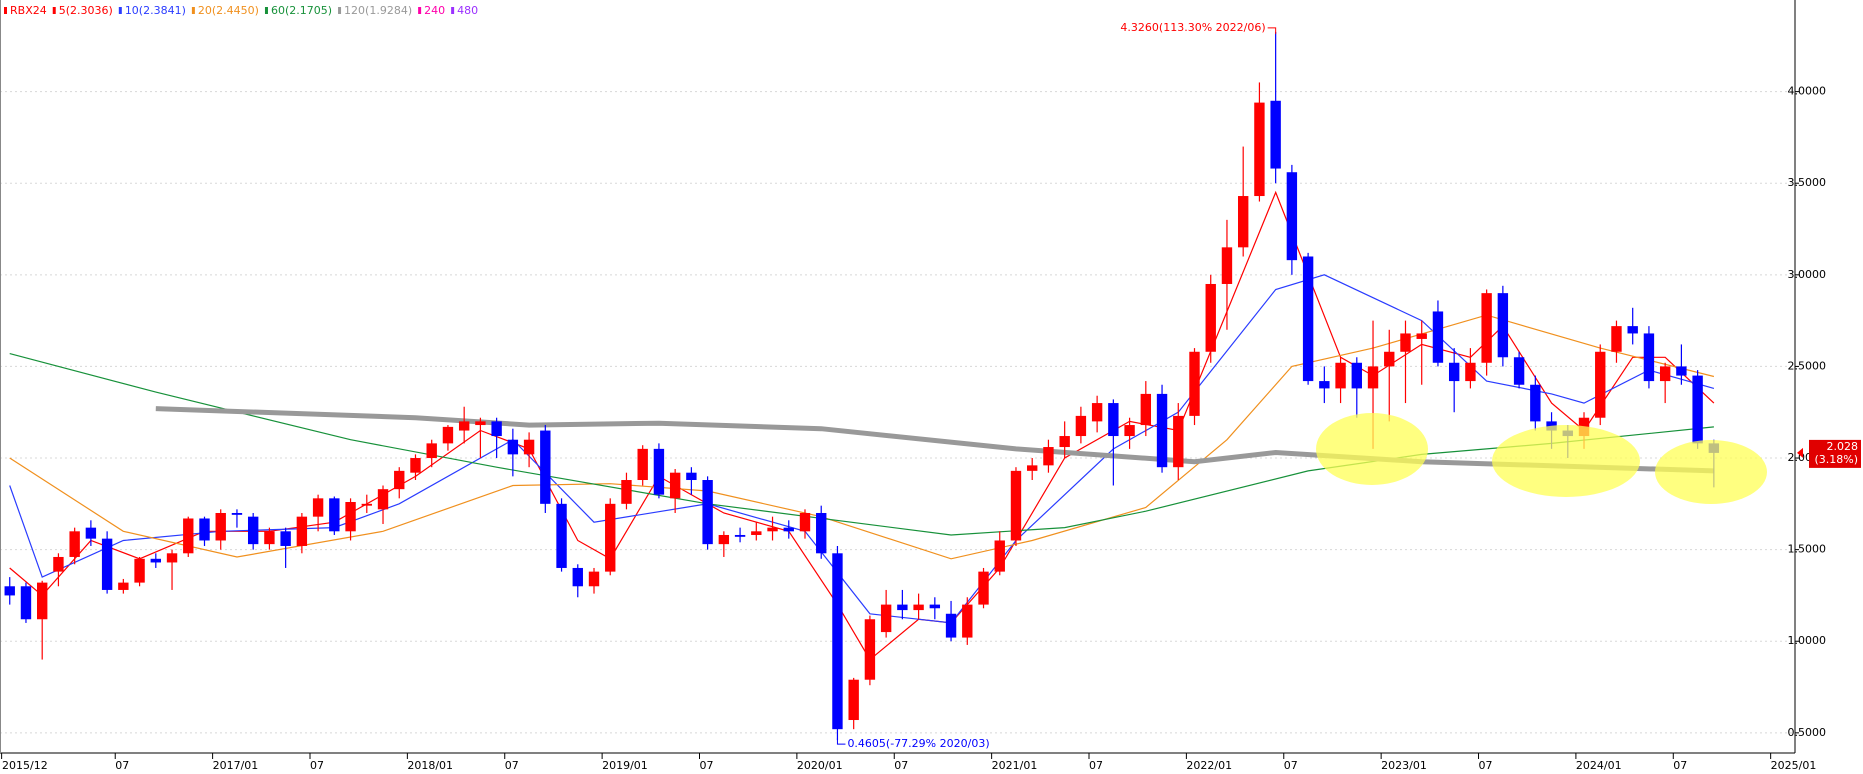 This screenshot has height=774, width=1863. I want to click on x-tick-label: 2025/01, so click(1794, 765).